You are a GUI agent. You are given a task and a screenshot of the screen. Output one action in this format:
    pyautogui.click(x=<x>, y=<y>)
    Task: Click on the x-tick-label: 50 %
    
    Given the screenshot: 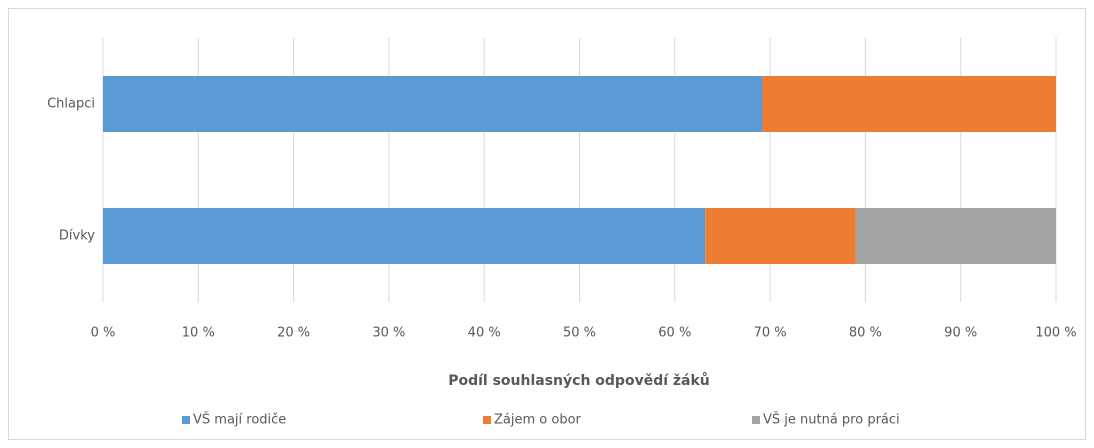 What is the action you would take?
    pyautogui.click(x=579, y=333)
    